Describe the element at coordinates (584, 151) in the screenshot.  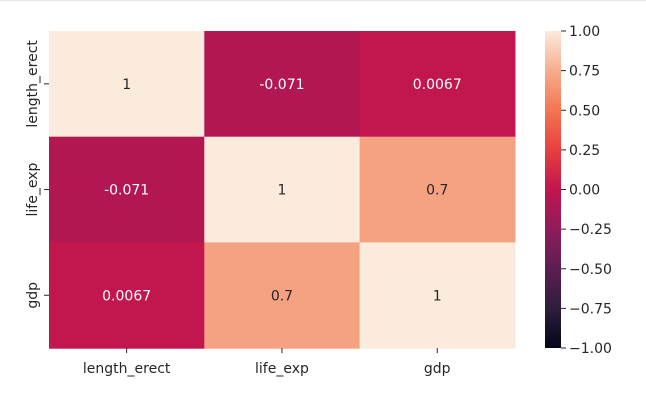
I see `colorbar-tick-label: 0.25` at that location.